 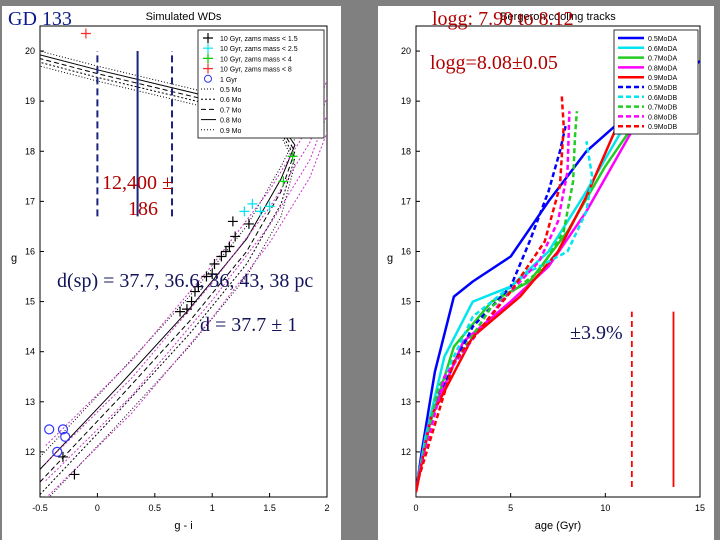 I want to click on legend-label: 10 Gyr, zams mass < 1.5, so click(x=259, y=39).